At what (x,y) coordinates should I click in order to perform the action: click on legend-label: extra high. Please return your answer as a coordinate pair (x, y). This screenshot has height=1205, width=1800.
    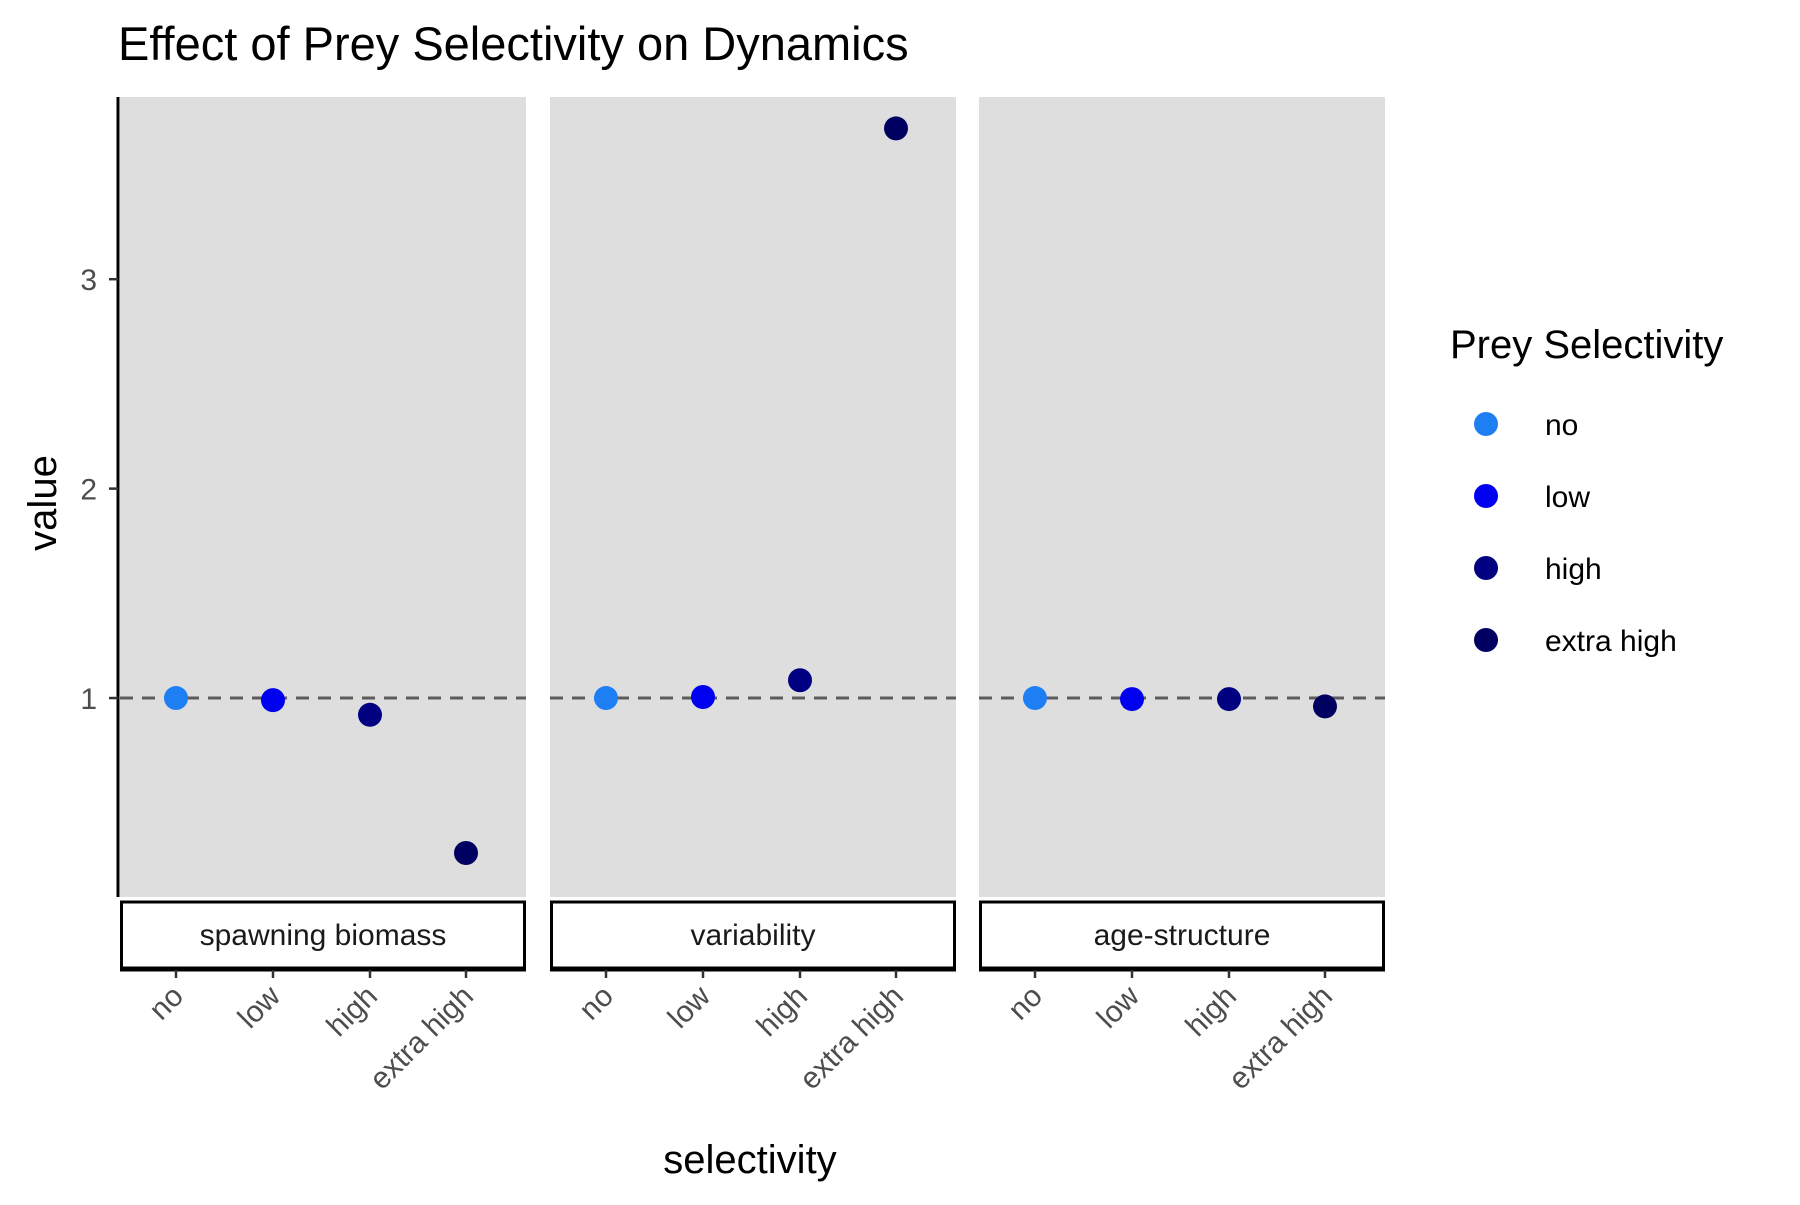
    Looking at the image, I should click on (1611, 641).